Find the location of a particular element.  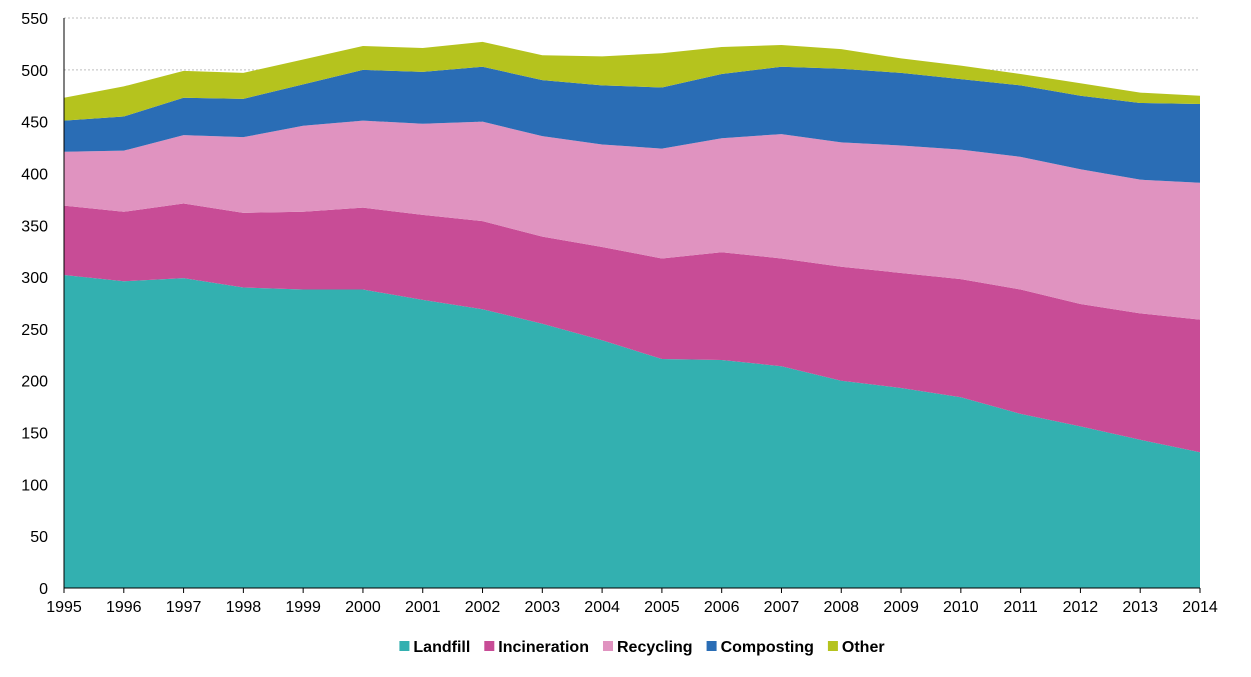

x-tick-label: 2005 is located at coordinates (662, 607).